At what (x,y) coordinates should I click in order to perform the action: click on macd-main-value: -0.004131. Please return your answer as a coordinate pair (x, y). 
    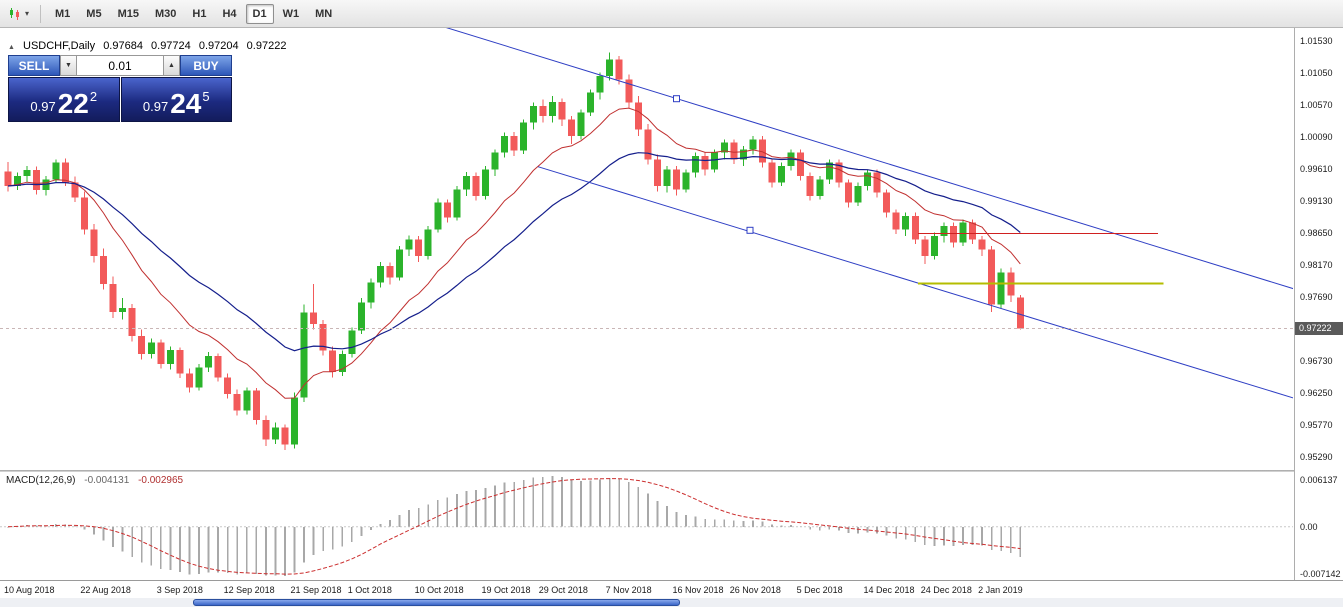
    Looking at the image, I should click on (107, 480).